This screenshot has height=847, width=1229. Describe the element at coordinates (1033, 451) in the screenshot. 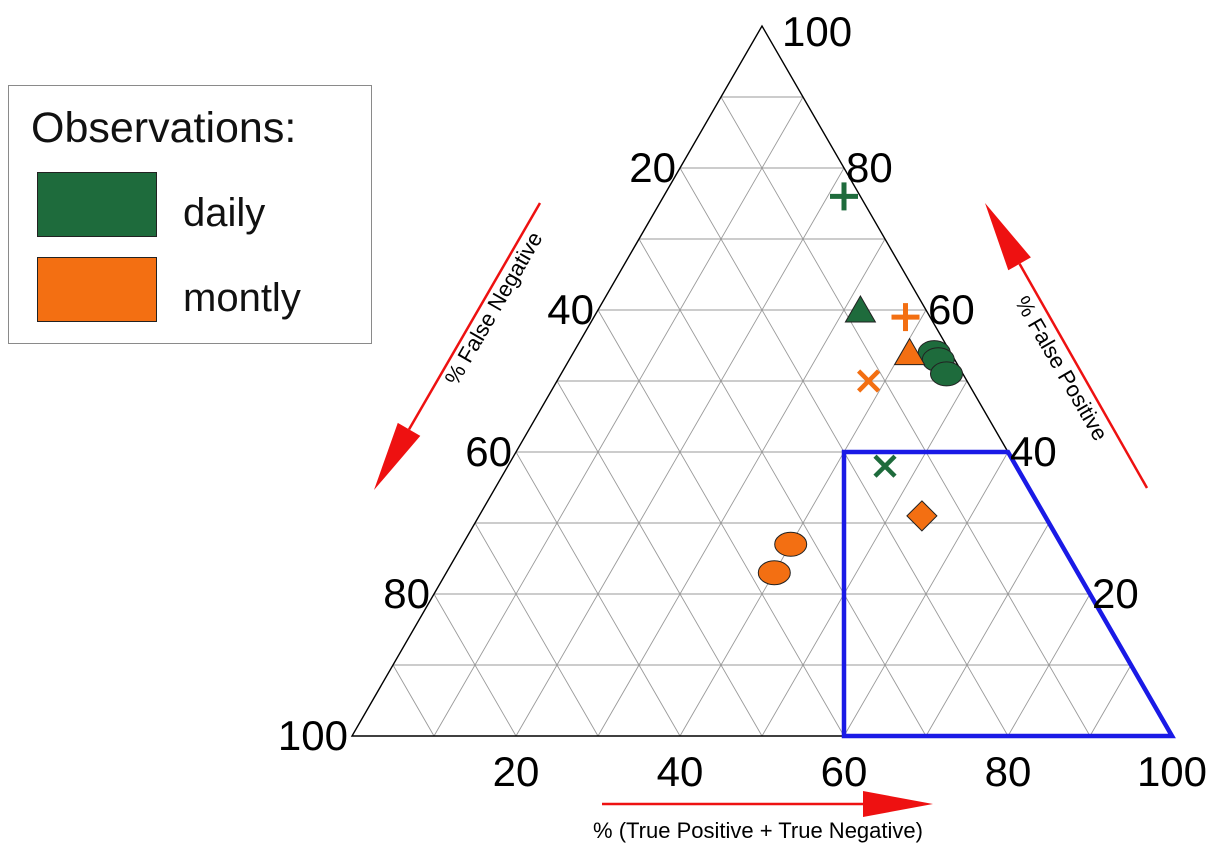

I see `tick-label-right: 40` at that location.